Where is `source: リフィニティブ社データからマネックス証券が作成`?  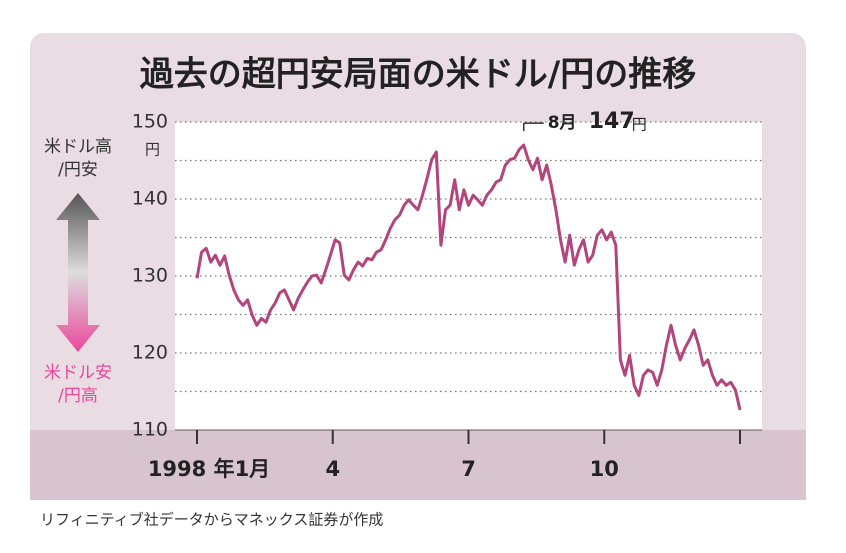 source: リフィニティブ社データからマネックス証券が作成 is located at coordinates (211, 520).